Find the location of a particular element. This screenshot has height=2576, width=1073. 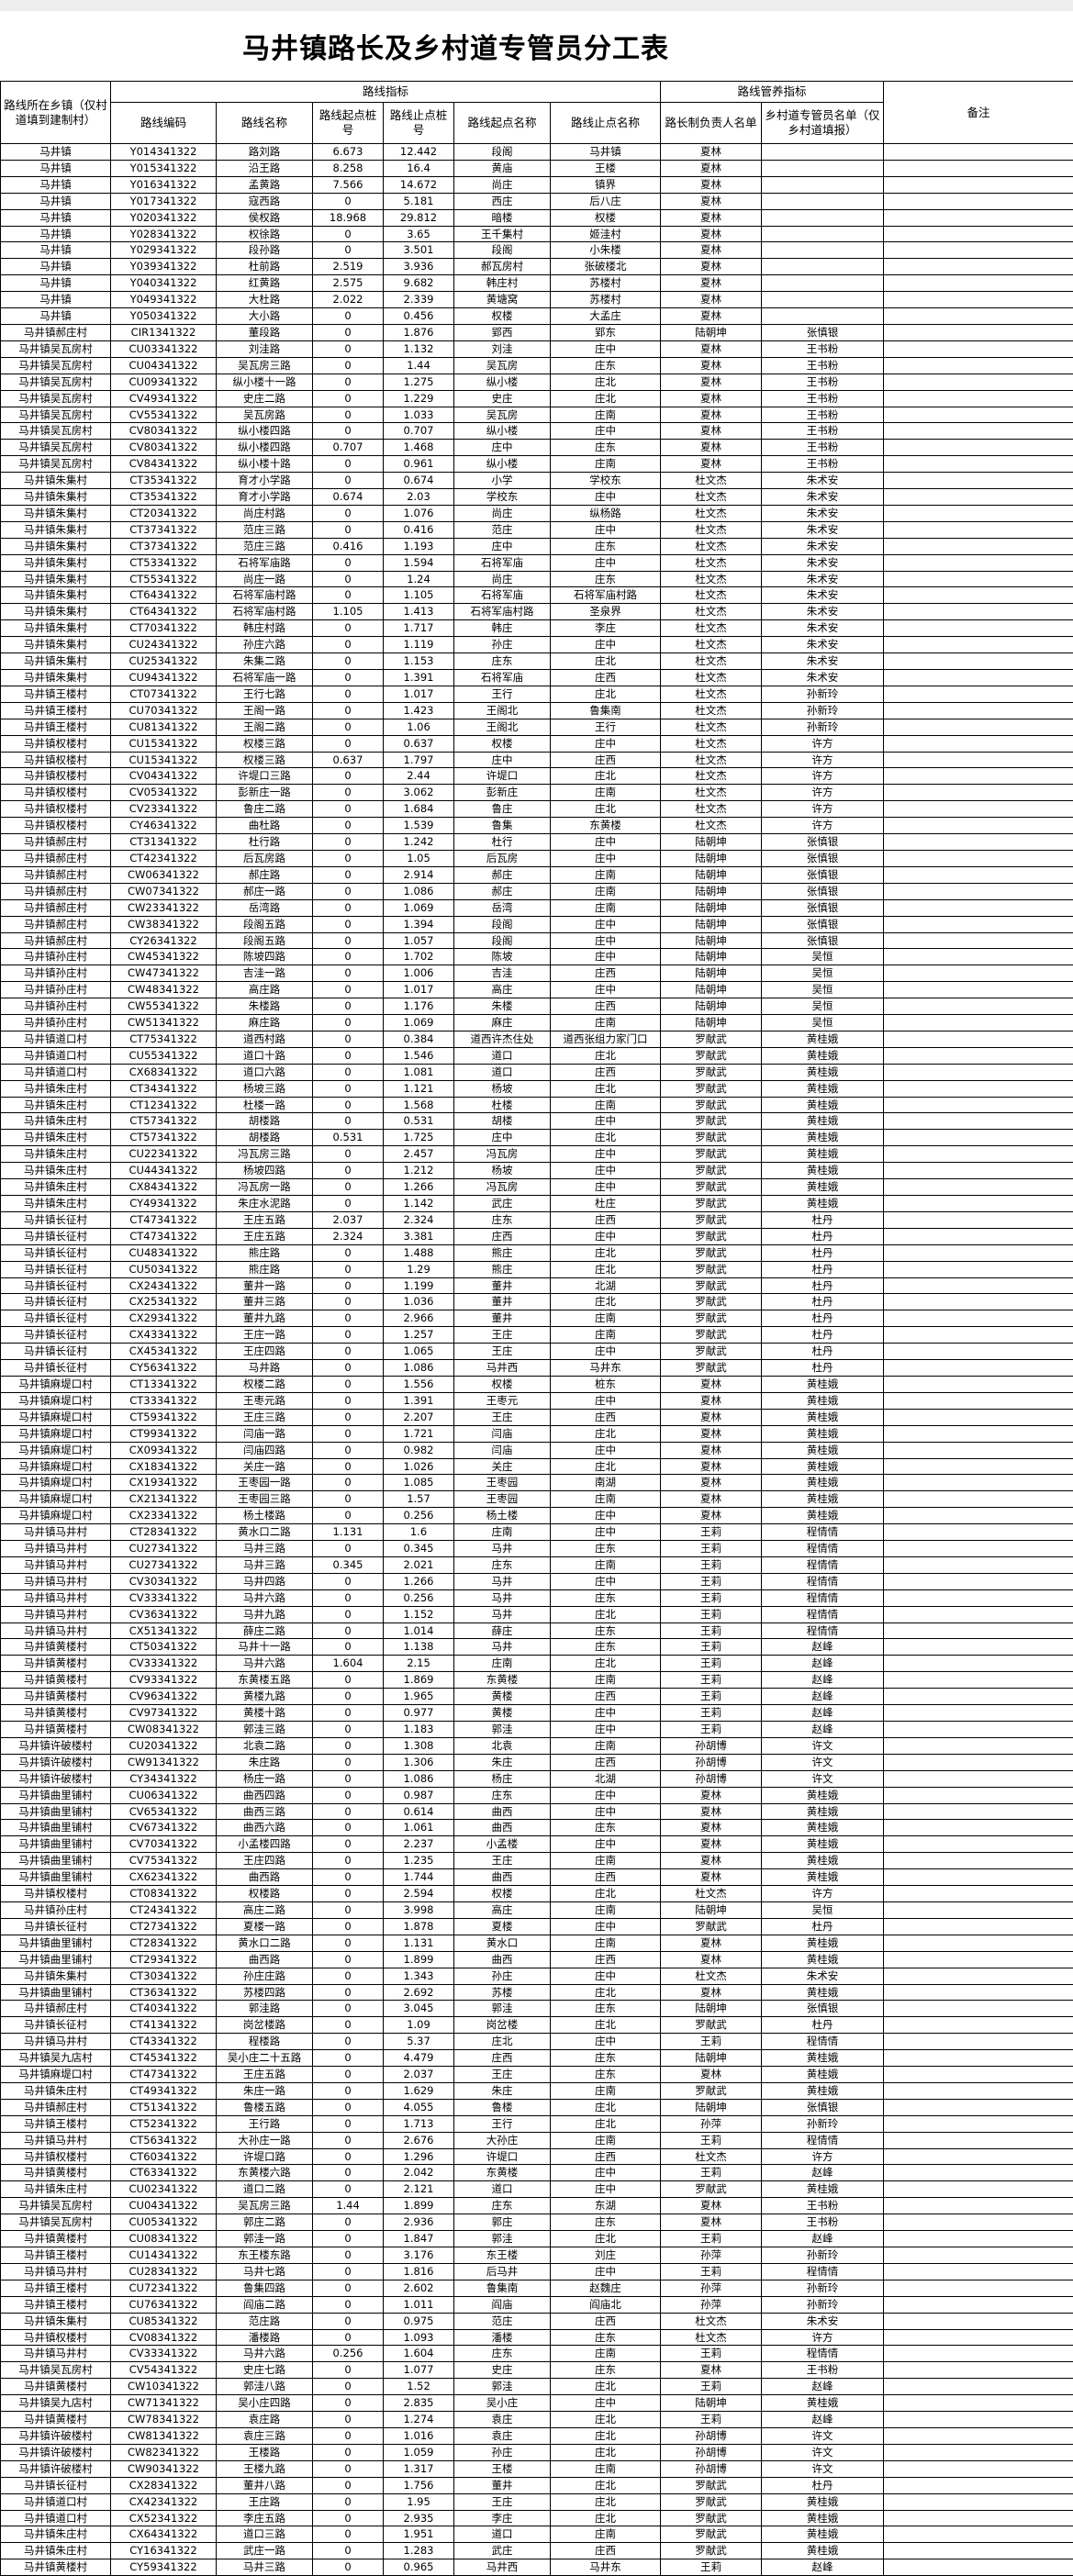

cell: 许堤口 is located at coordinates (502, 2156).